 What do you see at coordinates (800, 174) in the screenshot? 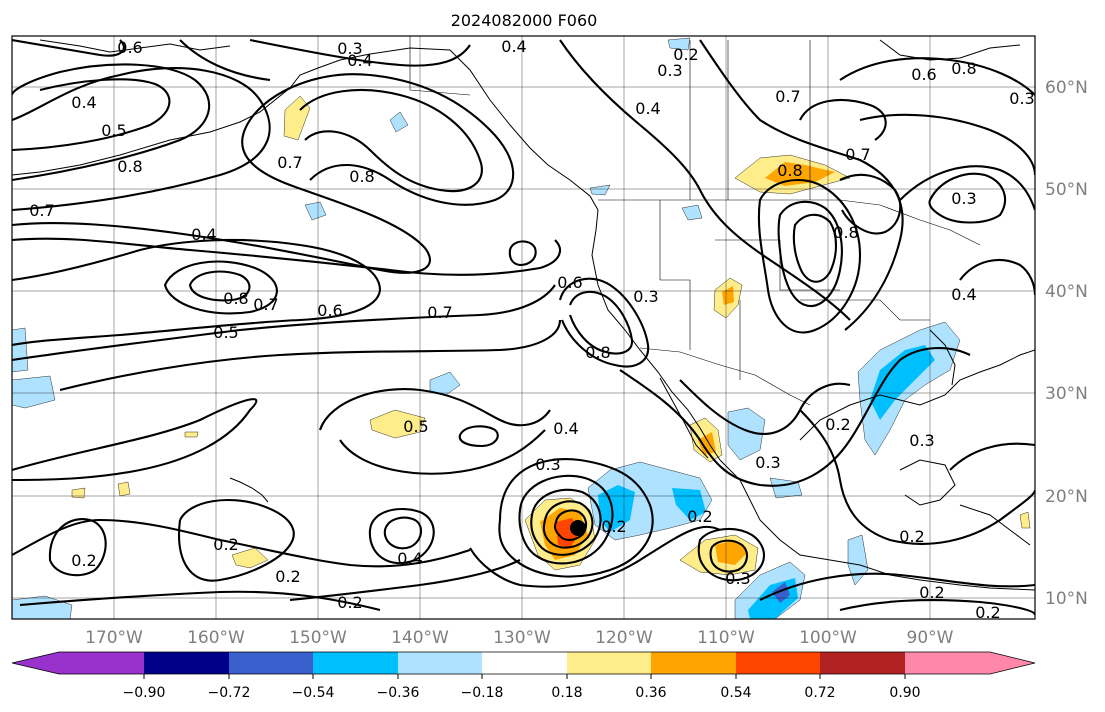
I see `shade-positive-canada-core` at bounding box center [800, 174].